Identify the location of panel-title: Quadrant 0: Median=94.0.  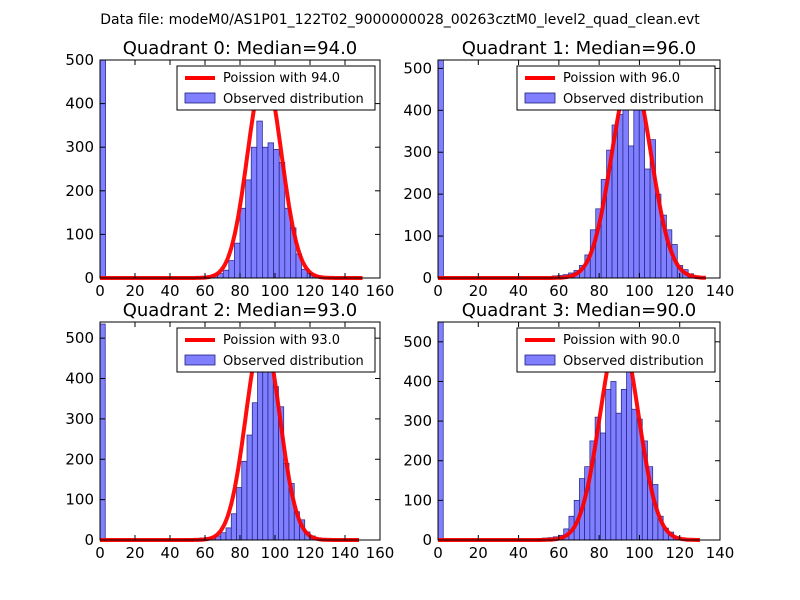
(240, 48).